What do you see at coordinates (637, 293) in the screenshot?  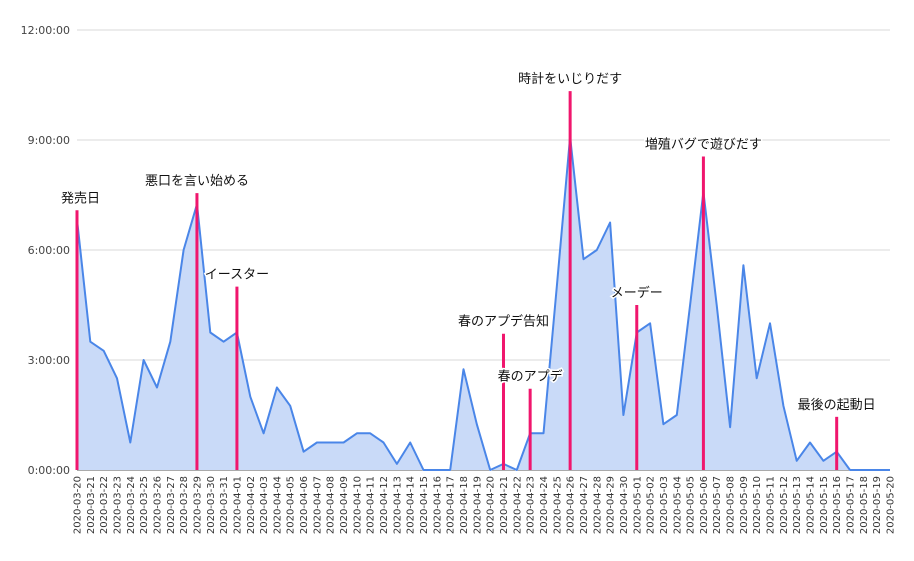 I see `event-annotation: メーデー` at bounding box center [637, 293].